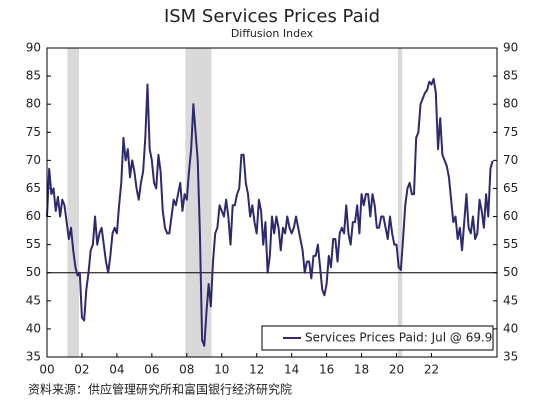 This screenshot has width=557, height=409. Describe the element at coordinates (272, 33) in the screenshot. I see `chart-subtitle: Diffusion Index` at that location.